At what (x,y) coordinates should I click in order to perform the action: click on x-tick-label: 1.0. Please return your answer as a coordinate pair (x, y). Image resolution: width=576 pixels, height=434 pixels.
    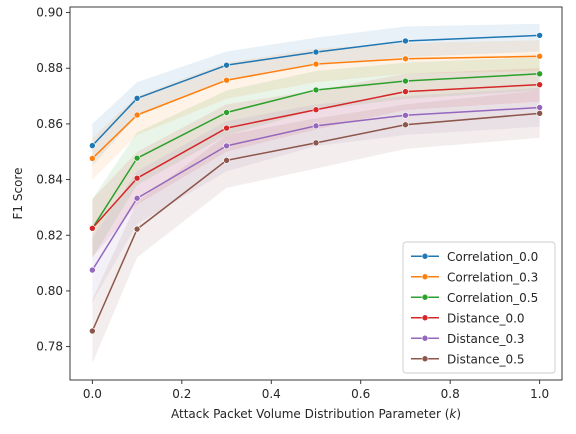
    Looking at the image, I should click on (539, 394).